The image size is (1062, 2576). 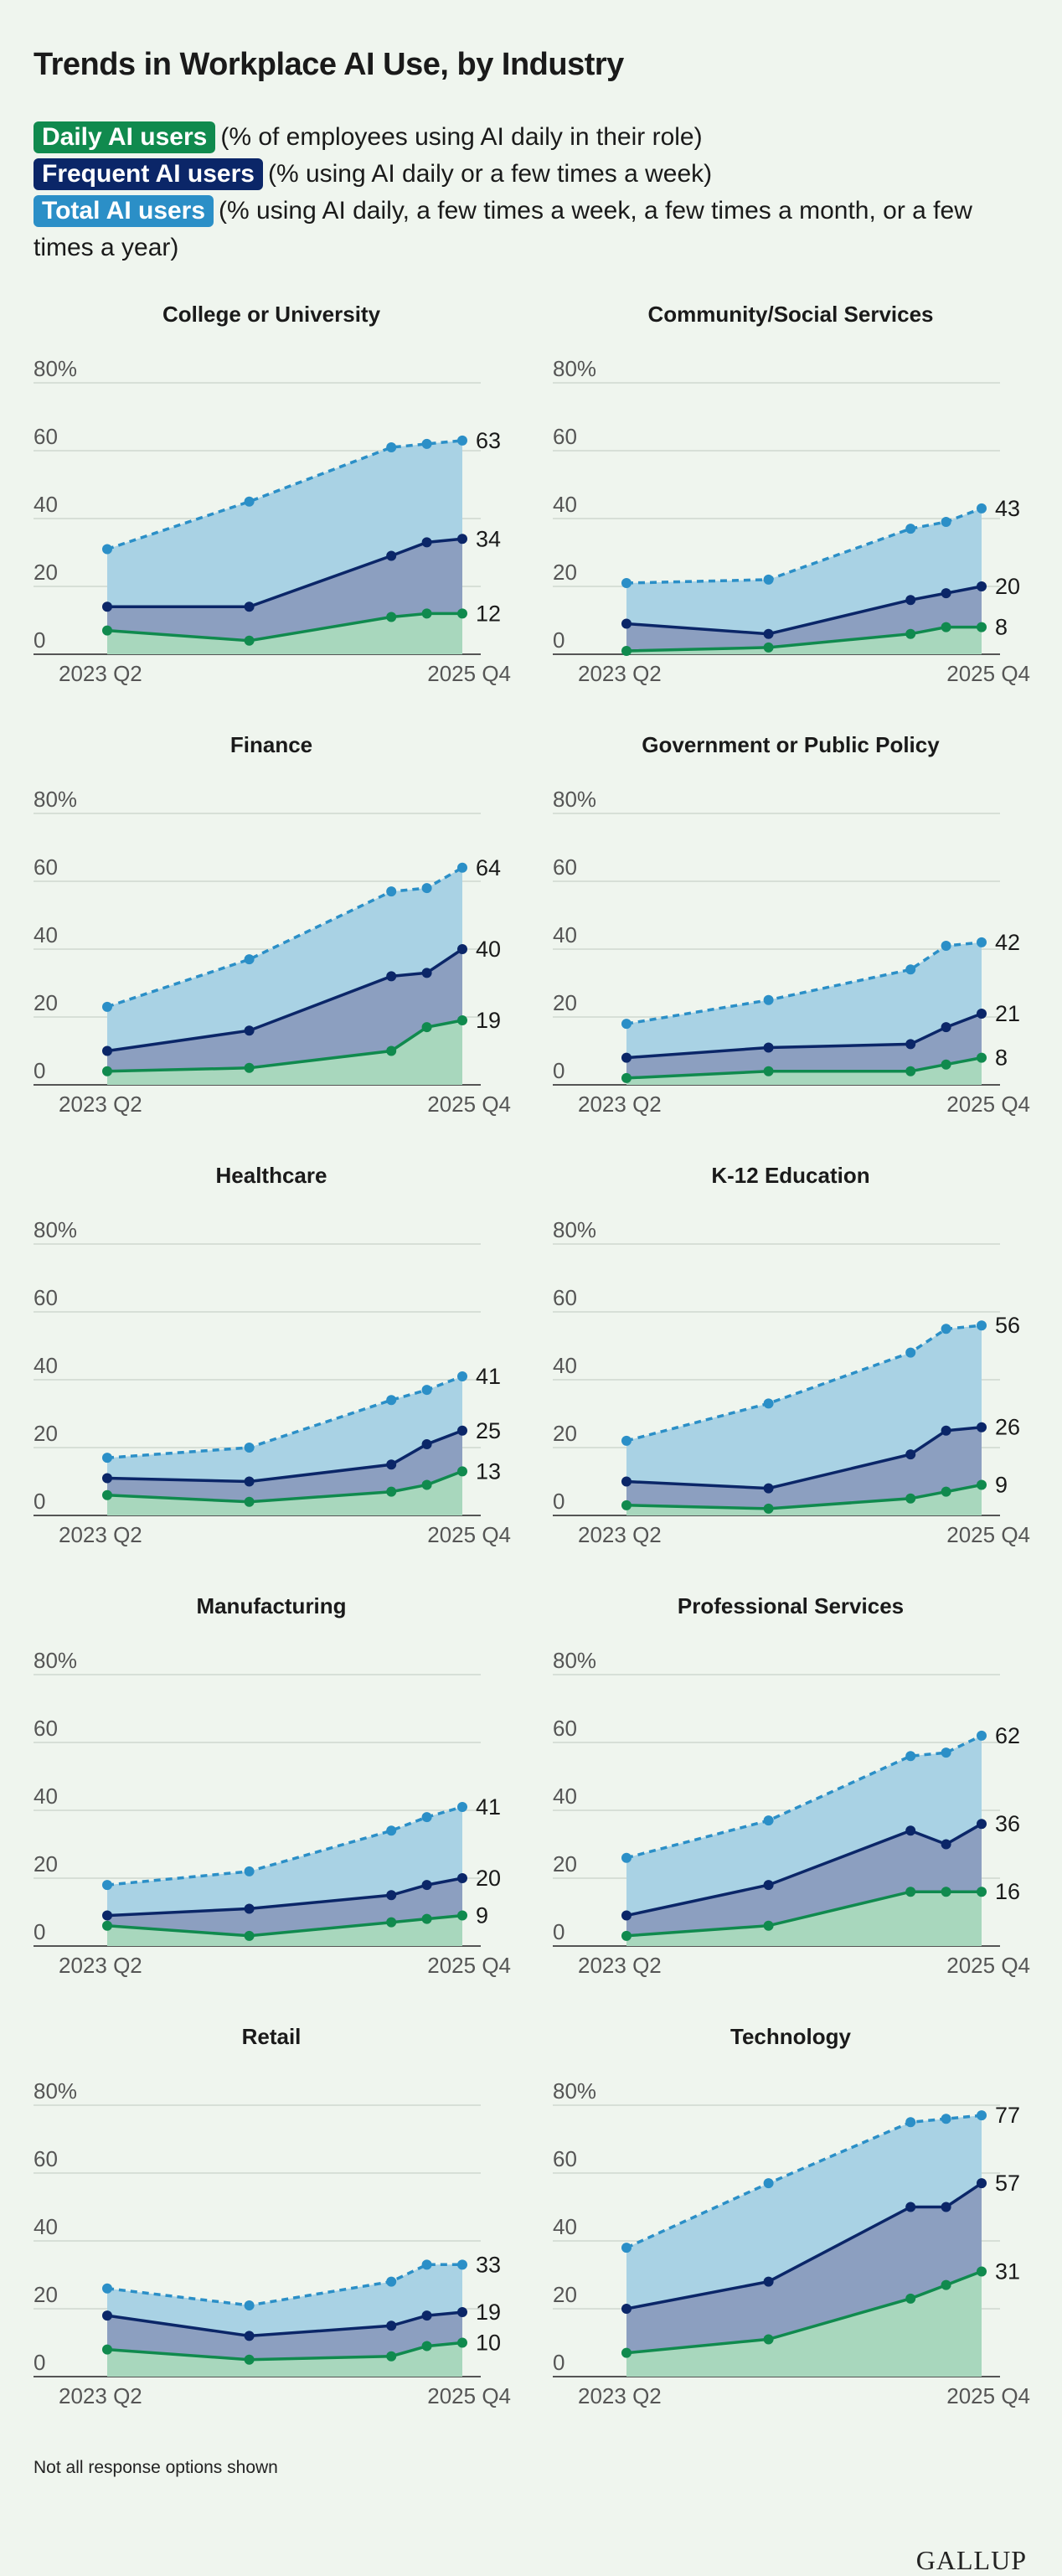 I want to click on panel-title: Community/Social Services, so click(x=790, y=314).